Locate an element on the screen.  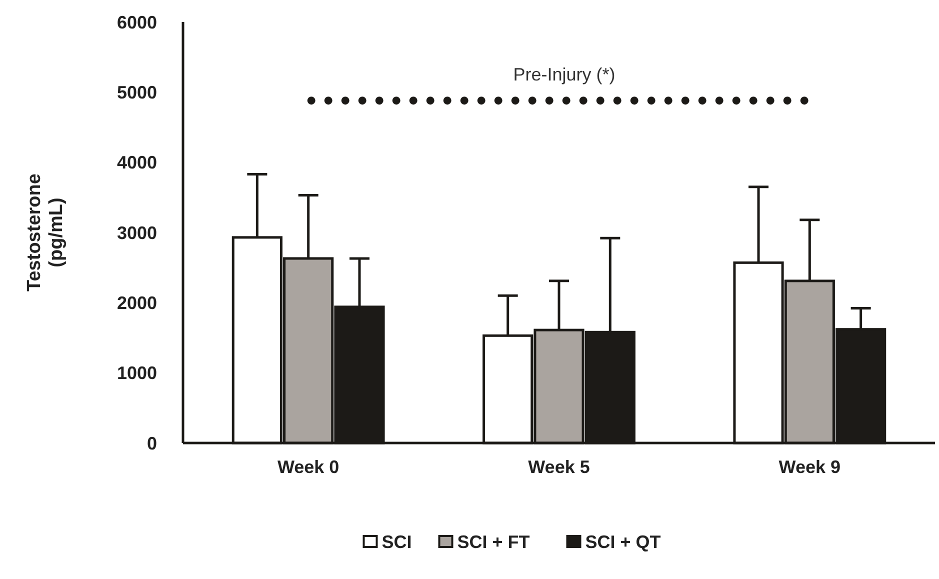
y-tick-label: 0 is located at coordinates (151, 443).